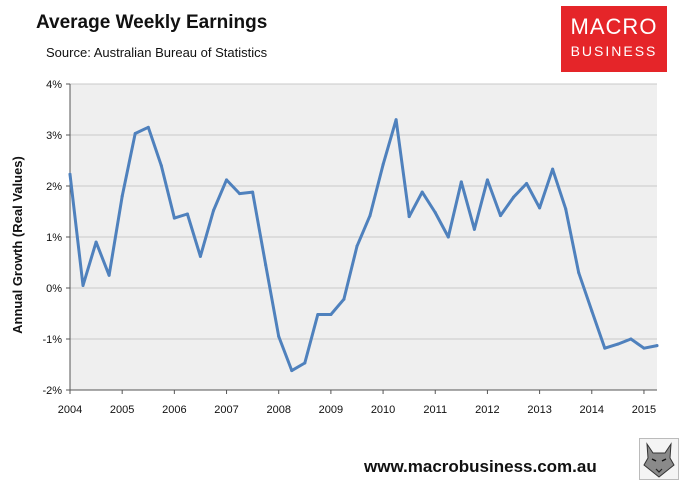  I want to click on x-tick-label: 2012, so click(487, 410).